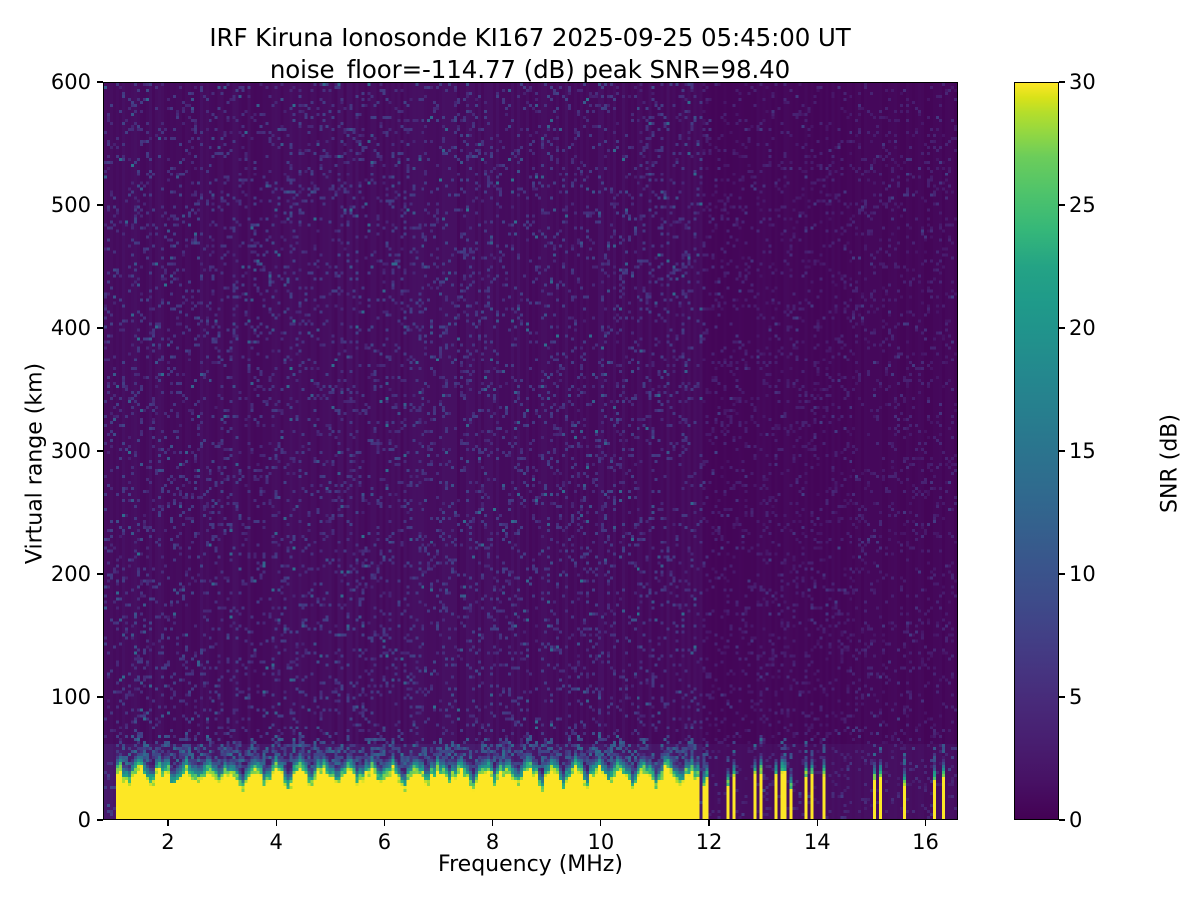 The height and width of the screenshot is (900, 1200). I want to click on y-axis-tick-label: 300, so click(70, 451).